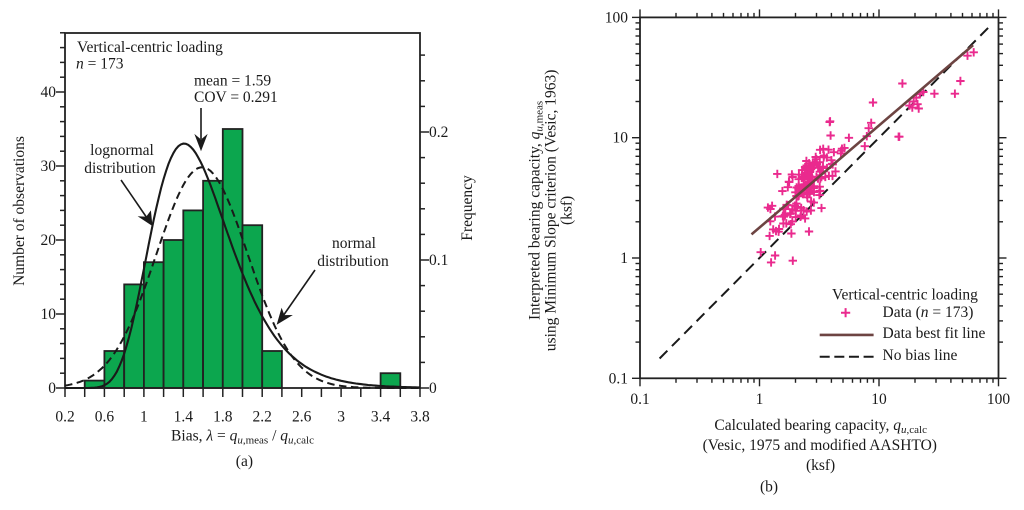 The width and height of the screenshot is (1024, 510). Describe the element at coordinates (236, 97) in the screenshot. I see `svg-text: COV = 0.291` at that location.